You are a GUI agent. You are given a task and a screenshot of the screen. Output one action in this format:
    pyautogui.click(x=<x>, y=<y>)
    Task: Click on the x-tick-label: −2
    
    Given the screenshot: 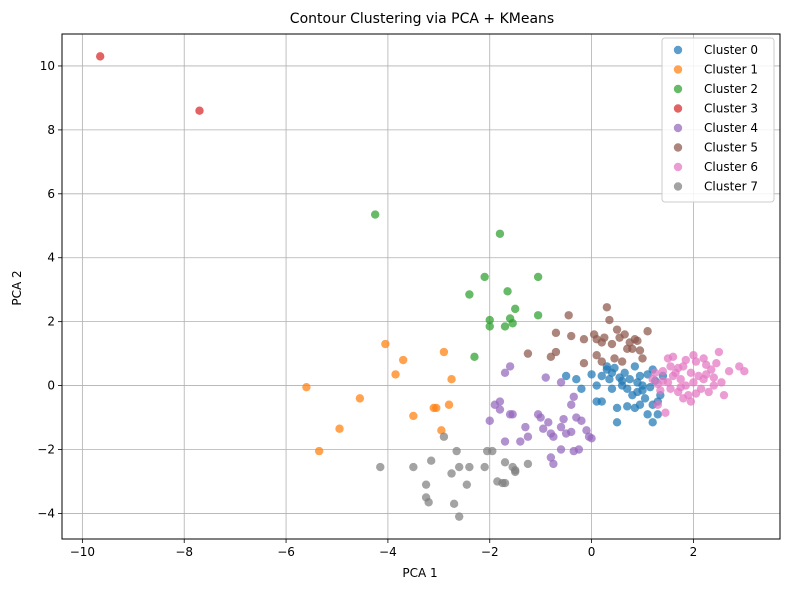 What is the action you would take?
    pyautogui.click(x=490, y=552)
    